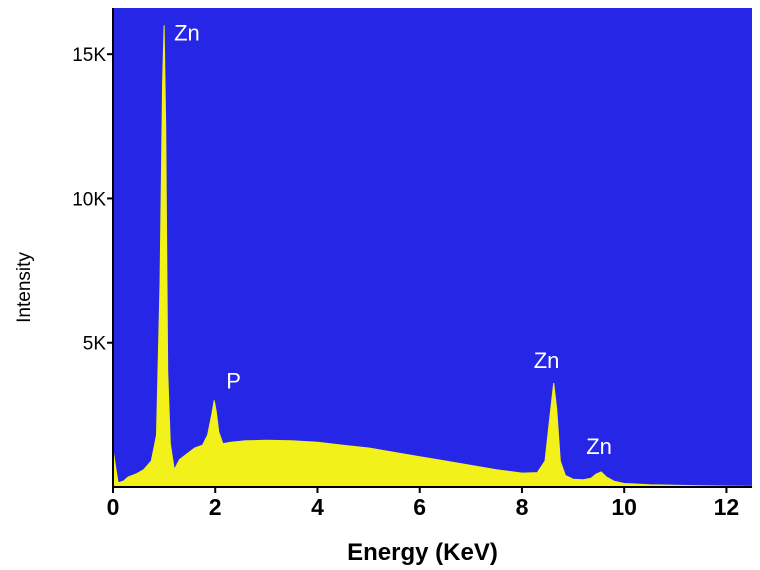 Image resolution: width=760 pixels, height=570 pixels. I want to click on y-tick-label: 5K, so click(95, 344).